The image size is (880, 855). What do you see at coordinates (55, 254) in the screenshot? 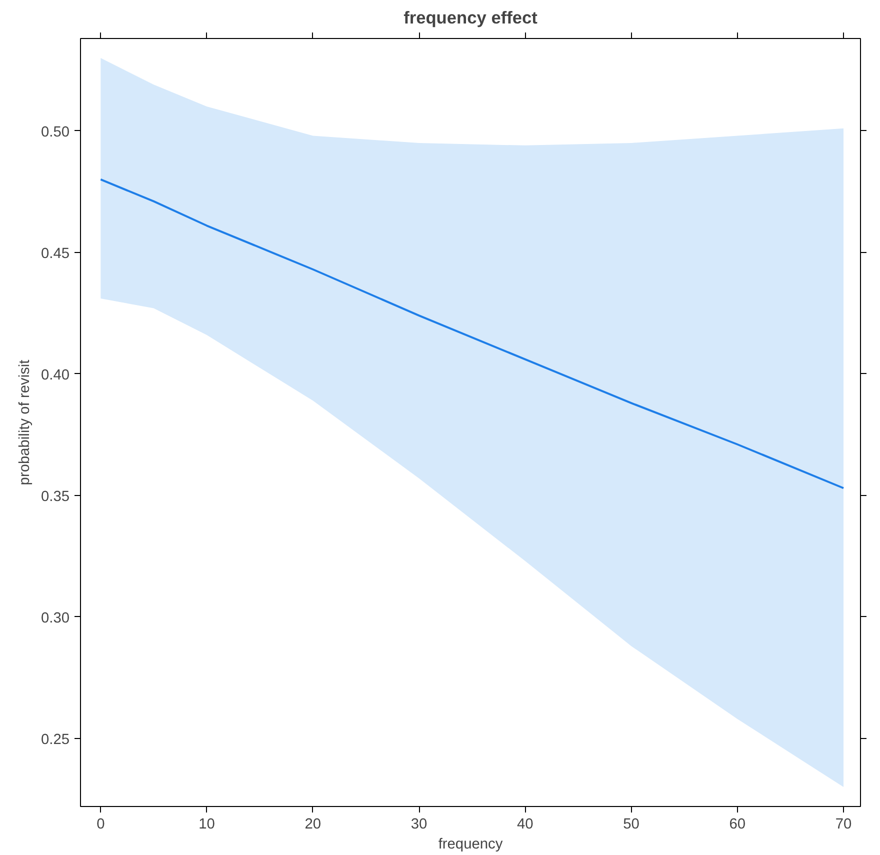
I see `y-tick-label: 0.45` at bounding box center [55, 254].